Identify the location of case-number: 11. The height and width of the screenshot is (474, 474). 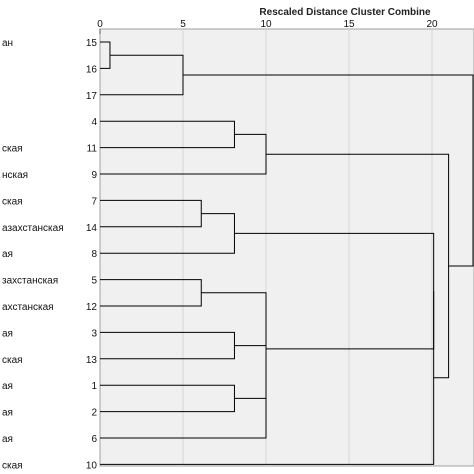
(92, 149).